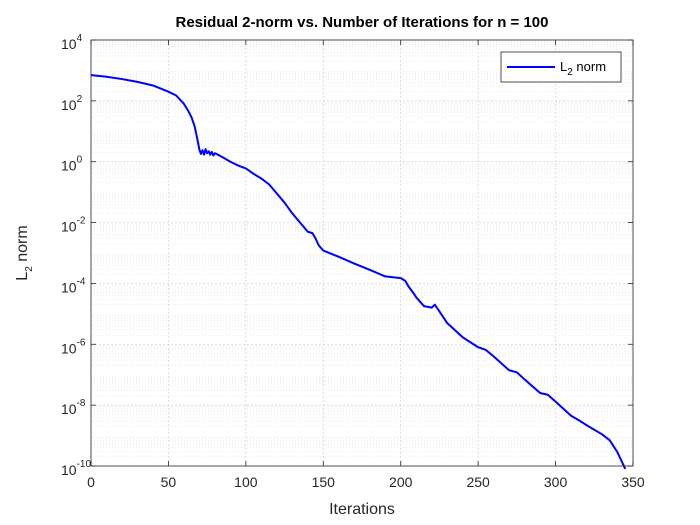 Image resolution: width=700 pixels, height=525 pixels. What do you see at coordinates (91, 482) in the screenshot?
I see `x-tick-label: 0` at bounding box center [91, 482].